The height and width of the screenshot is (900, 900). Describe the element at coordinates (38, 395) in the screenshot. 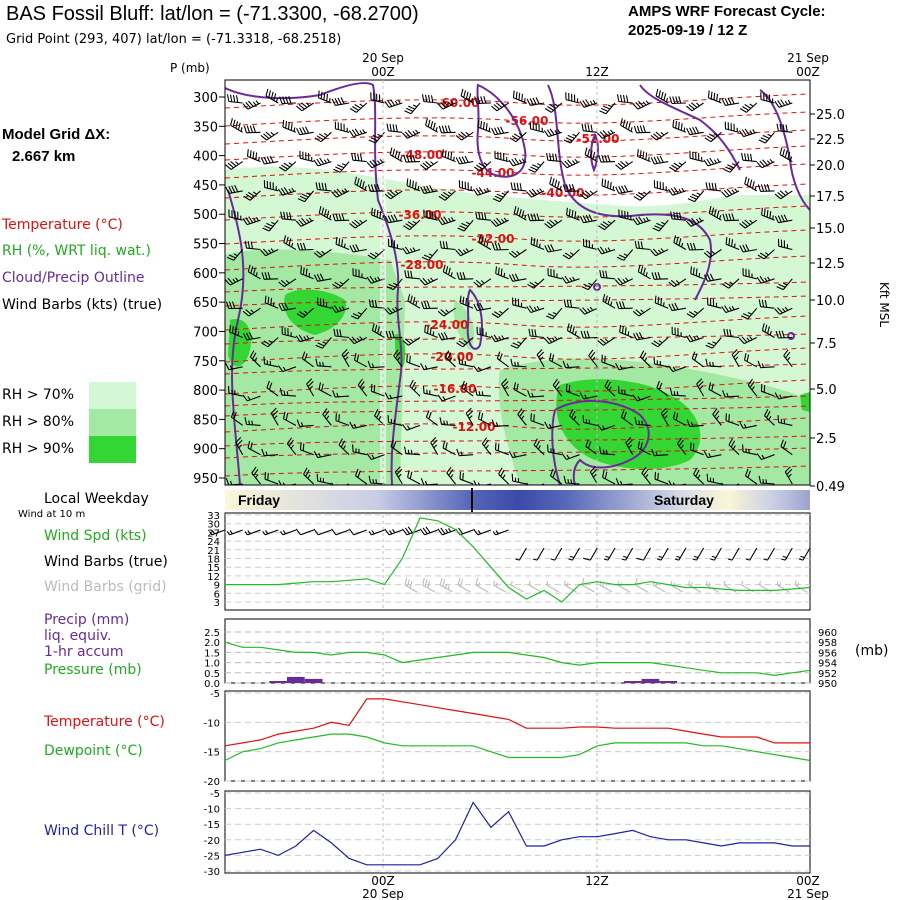

I see `rh-legend-70-label: RH > 70%` at that location.